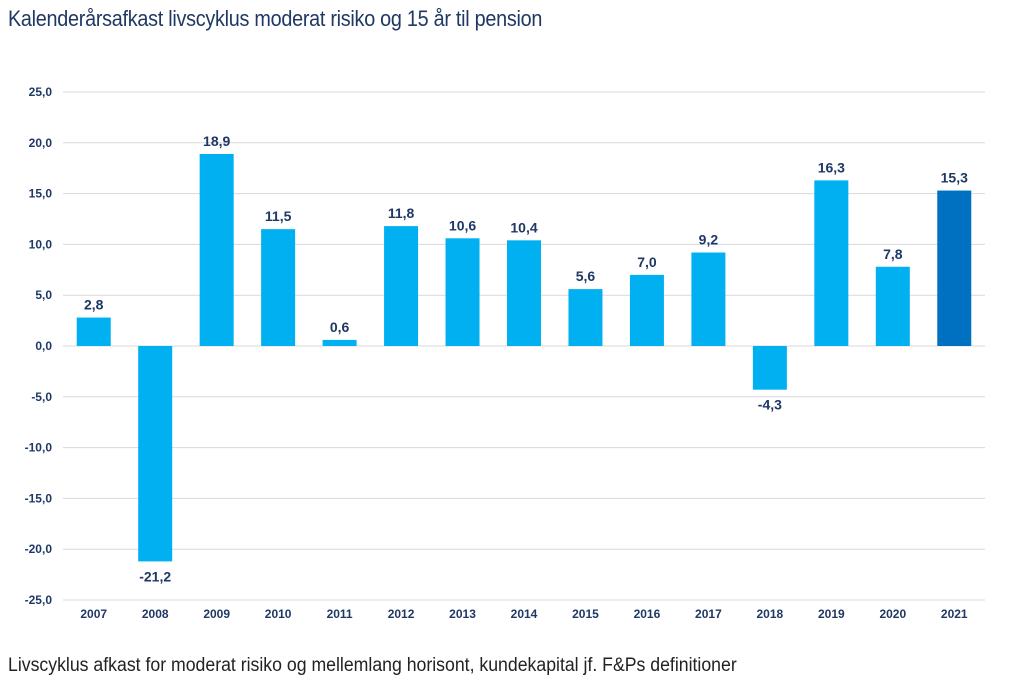 This screenshot has height=680, width=1024. I want to click on x-tick-label: 2011, so click(340, 614).